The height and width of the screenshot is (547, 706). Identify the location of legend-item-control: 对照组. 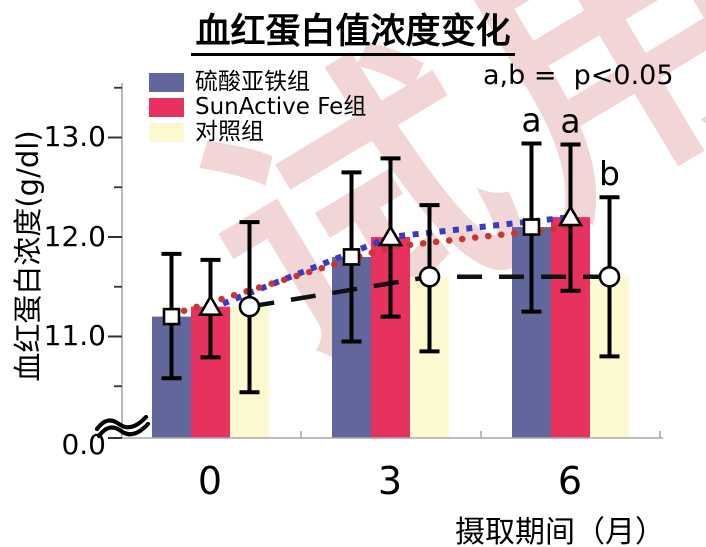
(257, 132).